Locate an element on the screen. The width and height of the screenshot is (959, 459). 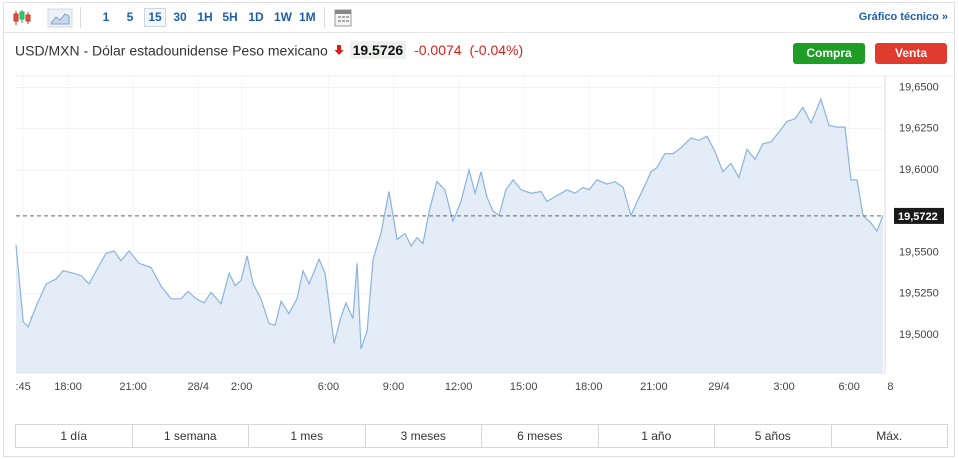
interval-button: 15 is located at coordinates (155, 17).